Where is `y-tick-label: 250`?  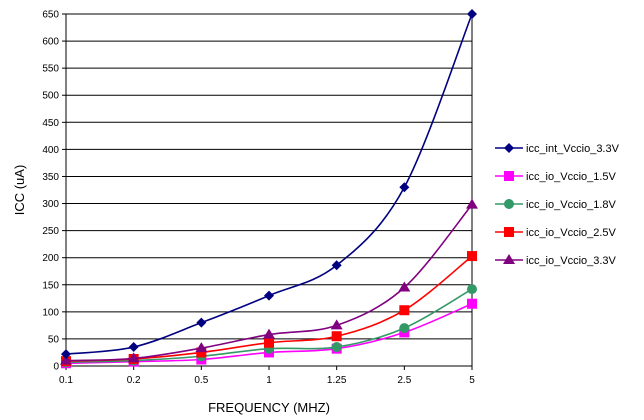
y-tick-label: 250 is located at coordinates (50, 231).